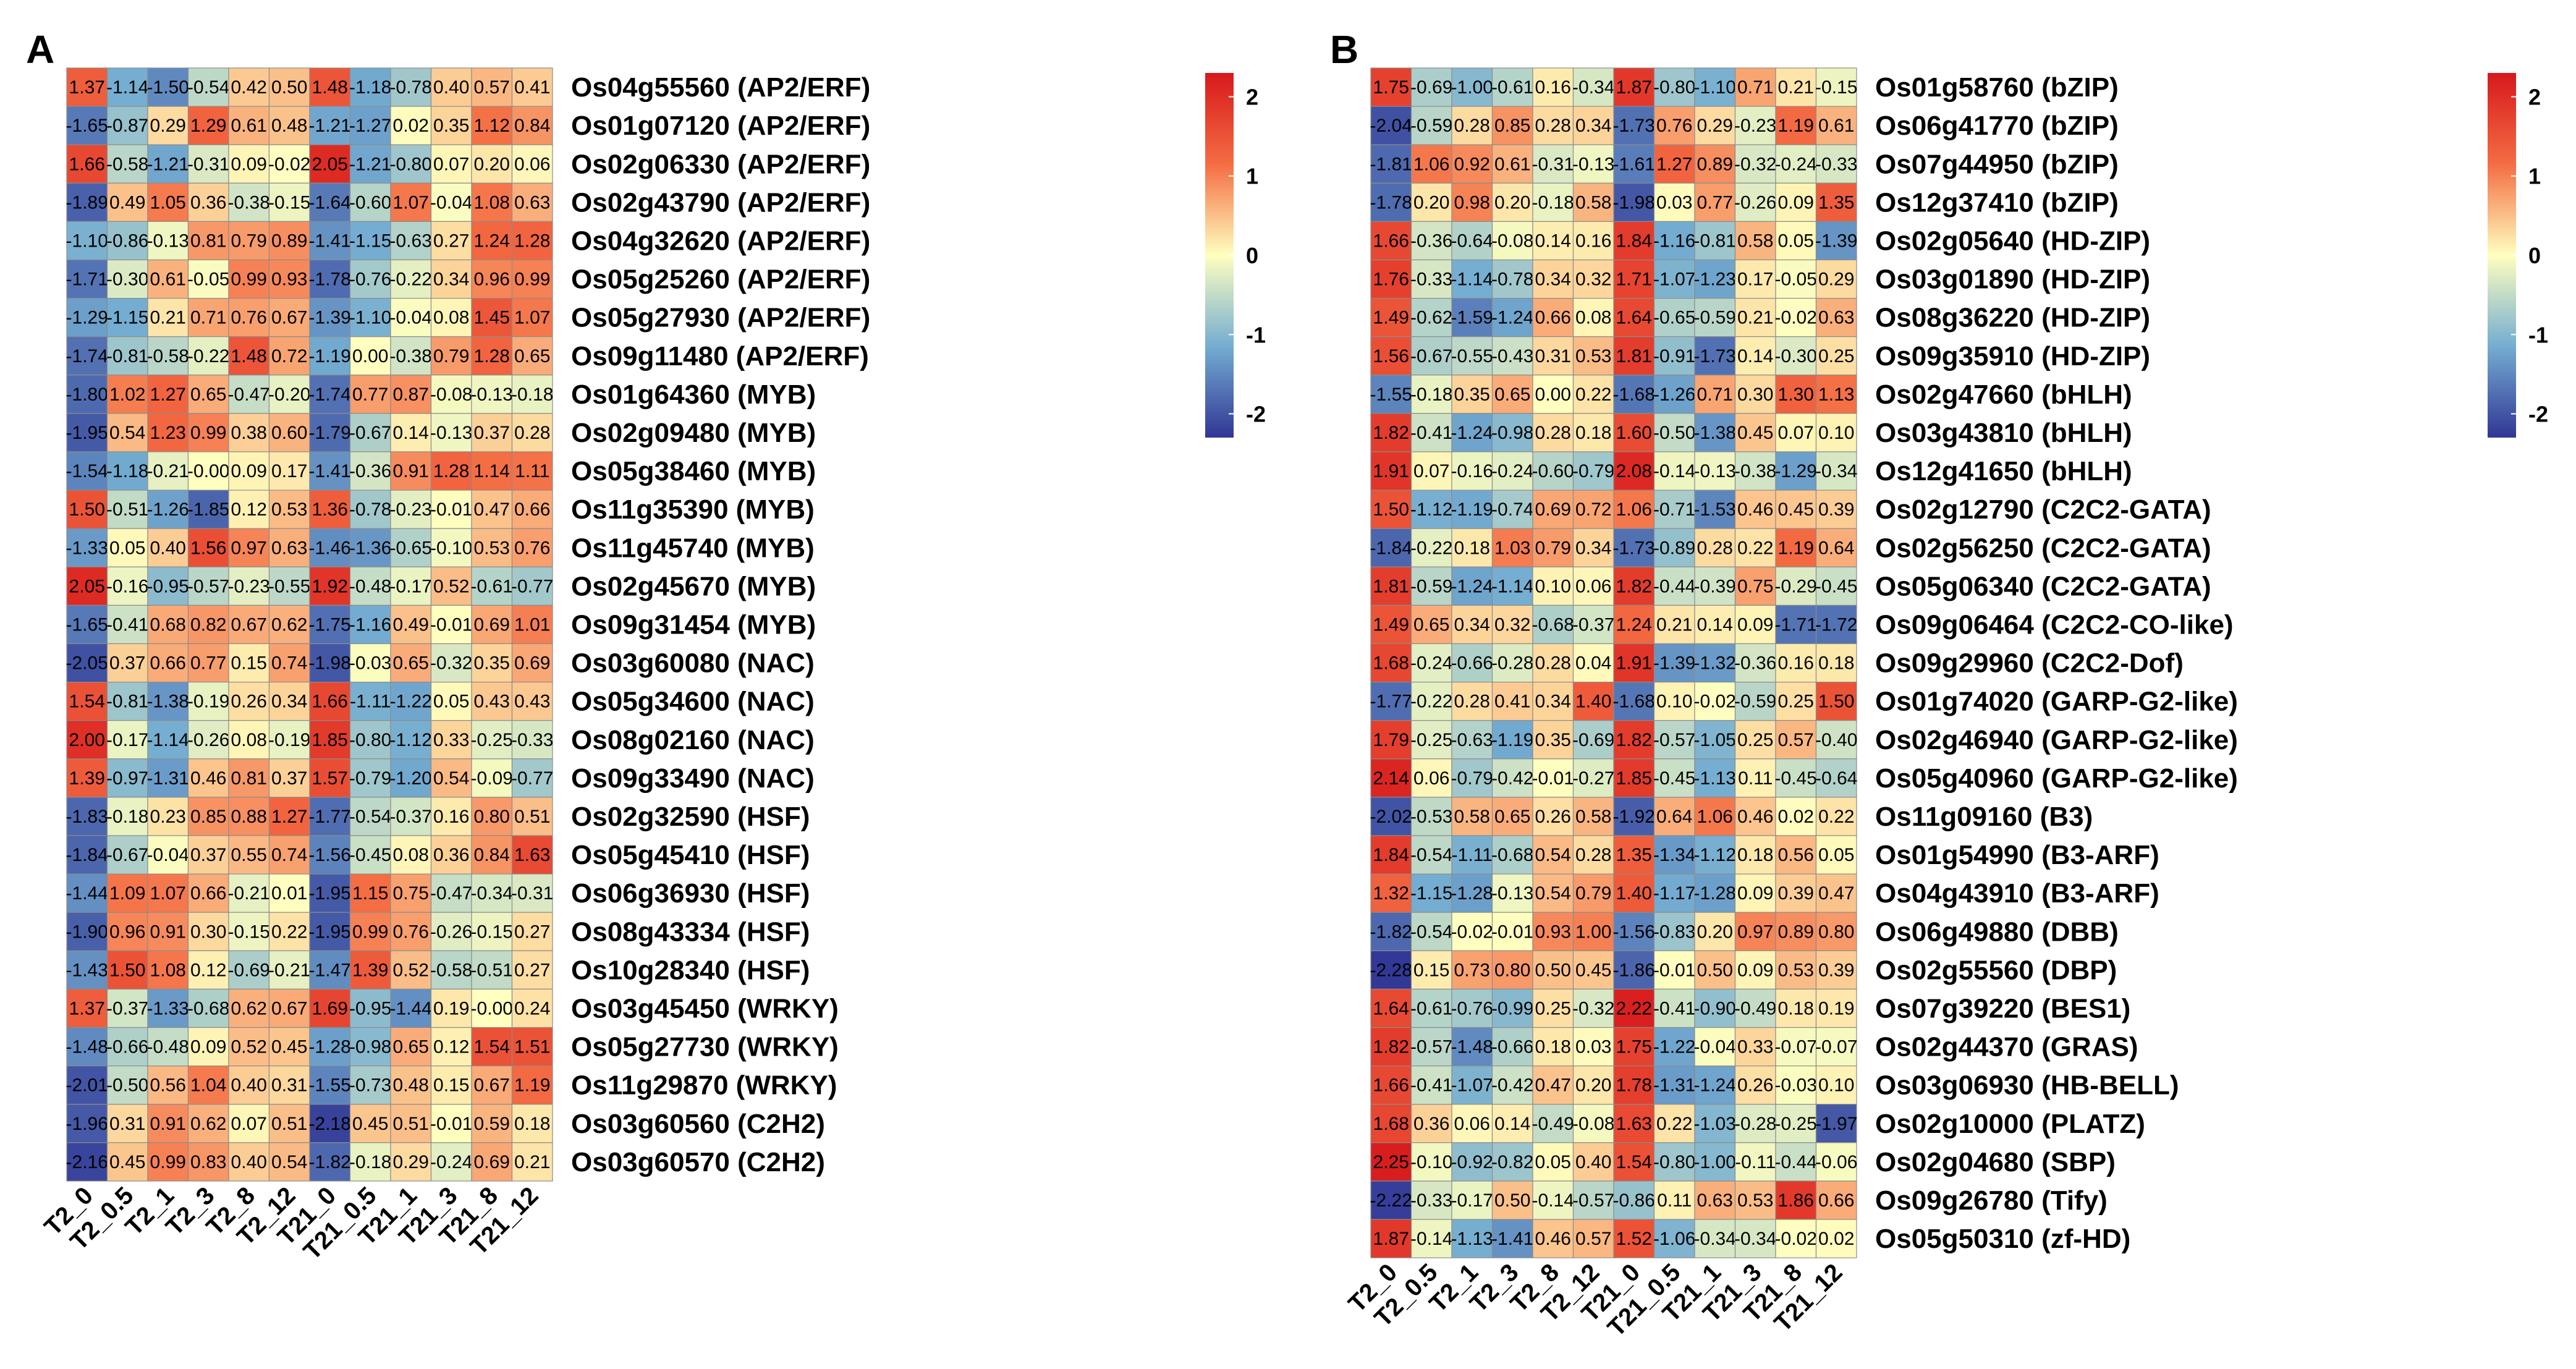  I want to click on cell-value-label: -0.18, so click(532, 394).